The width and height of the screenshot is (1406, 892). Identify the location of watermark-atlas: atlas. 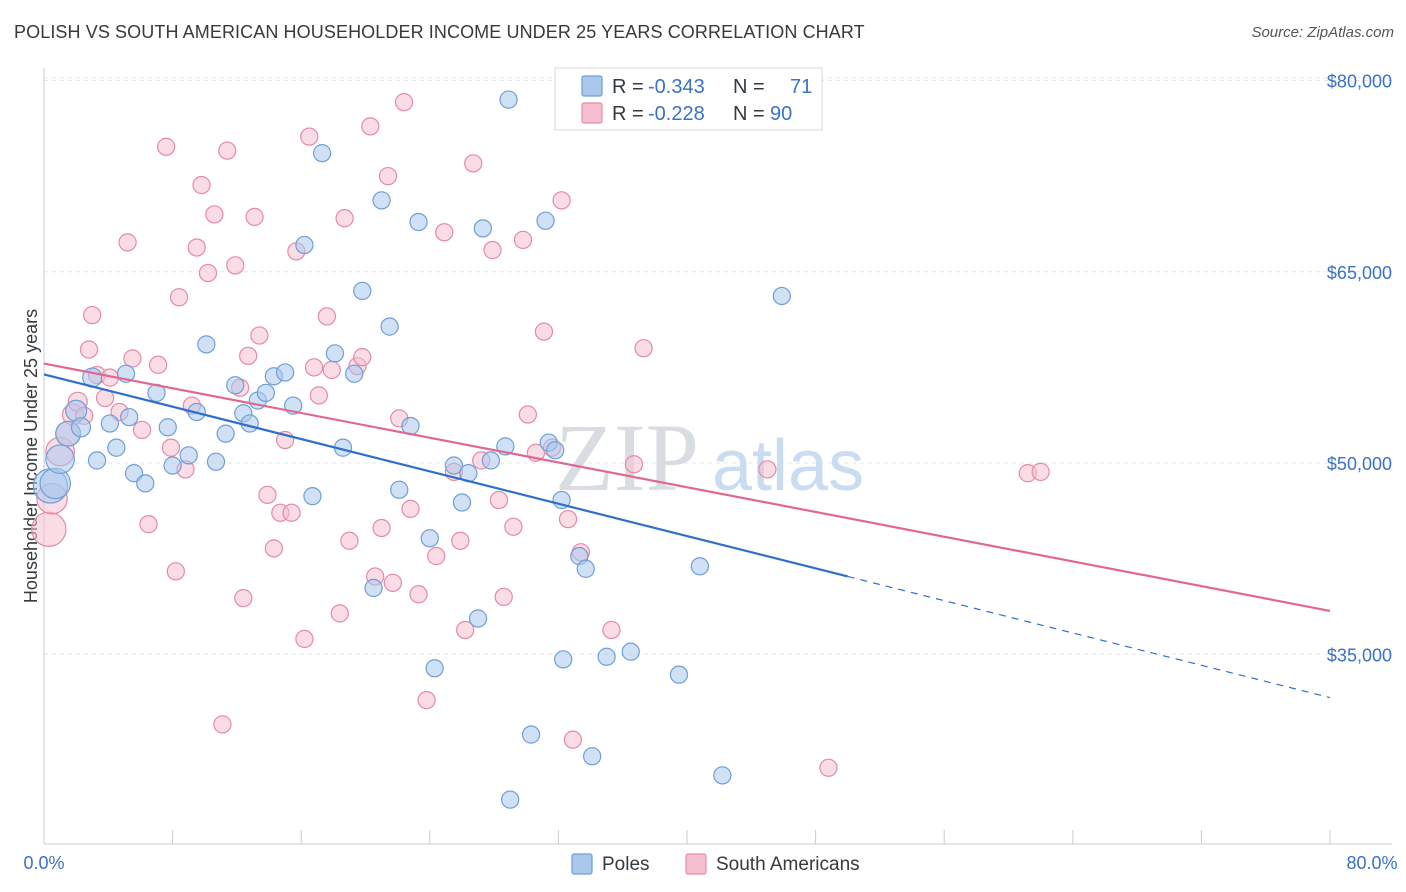
(788, 466).